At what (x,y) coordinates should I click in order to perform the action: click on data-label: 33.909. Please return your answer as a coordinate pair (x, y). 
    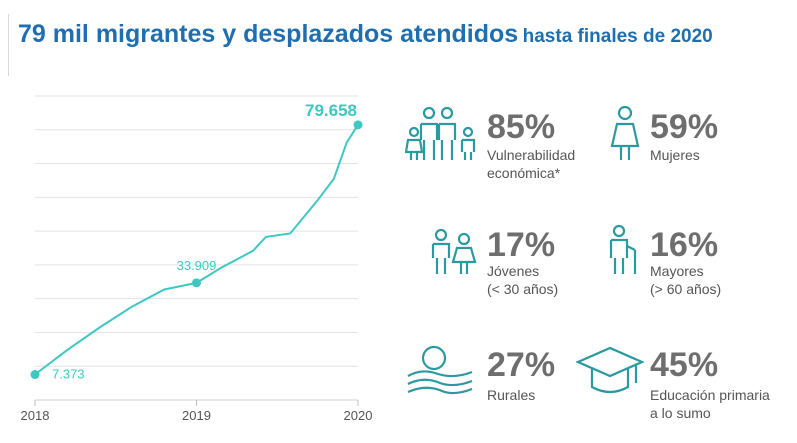
    Looking at the image, I should click on (197, 265).